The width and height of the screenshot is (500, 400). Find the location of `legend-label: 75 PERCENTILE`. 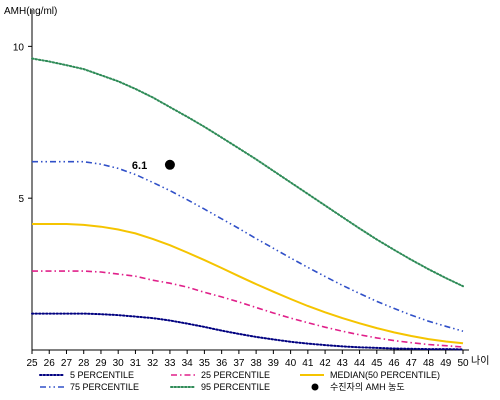

legend-label: 75 PERCENTILE is located at coordinates (104, 387).